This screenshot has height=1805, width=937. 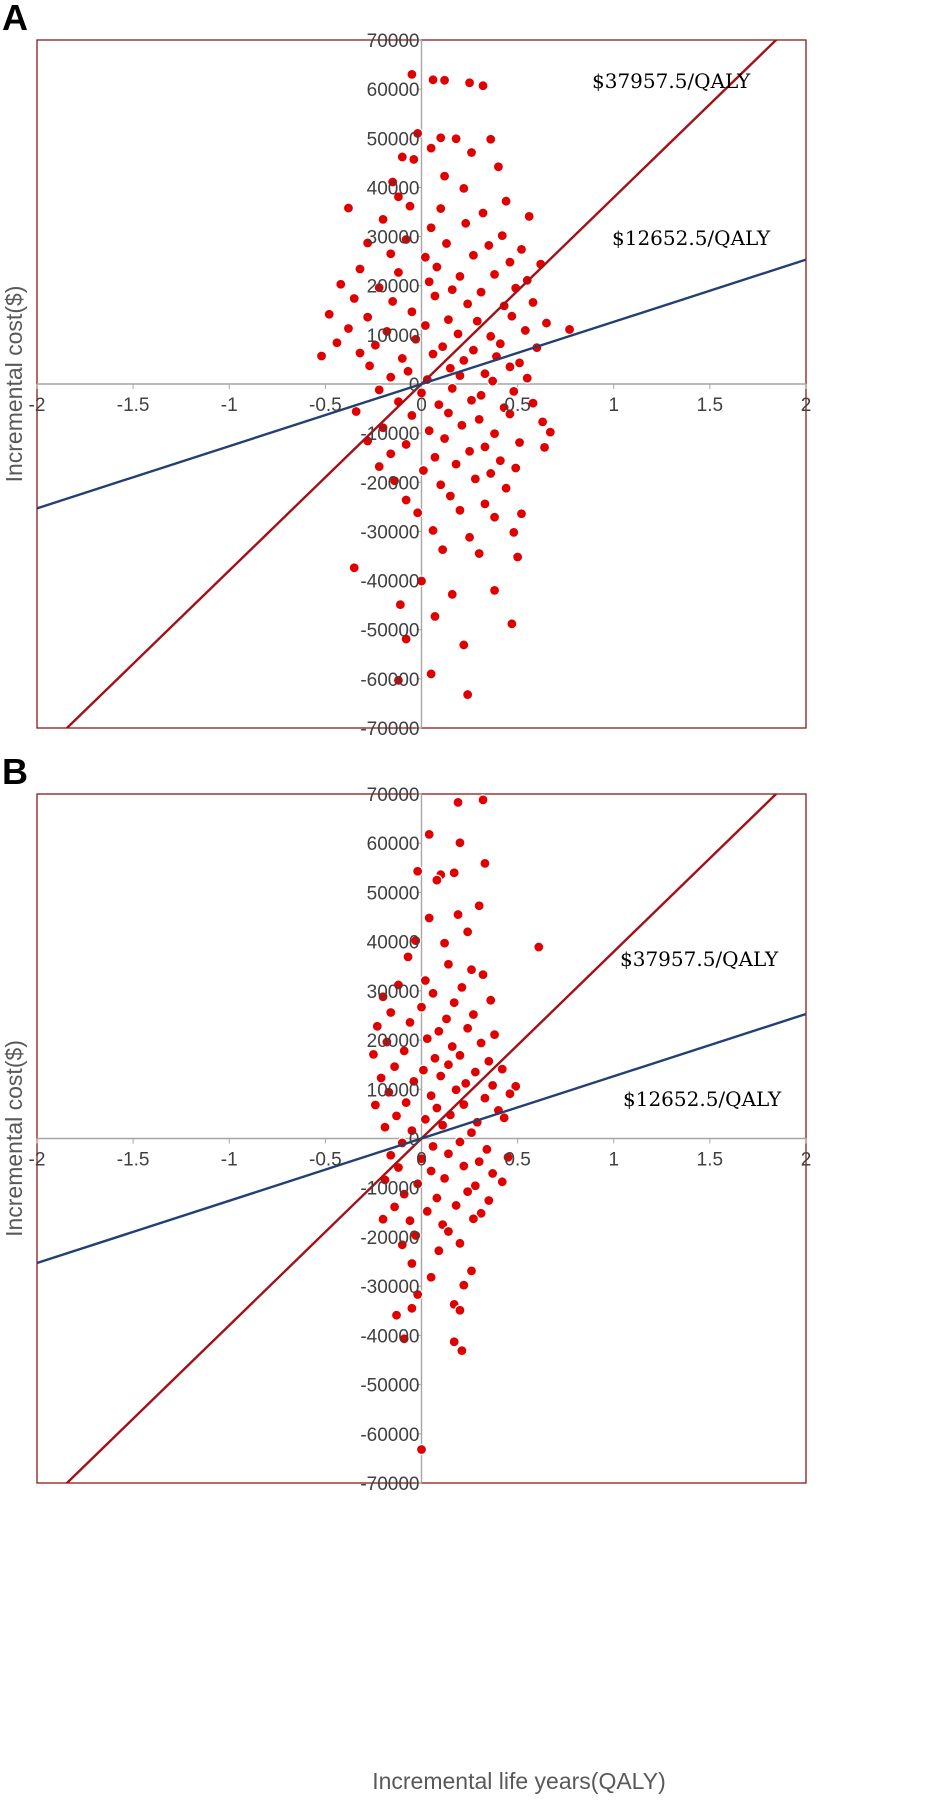 I want to click on y-tick-label: -50000, so click(x=389, y=631).